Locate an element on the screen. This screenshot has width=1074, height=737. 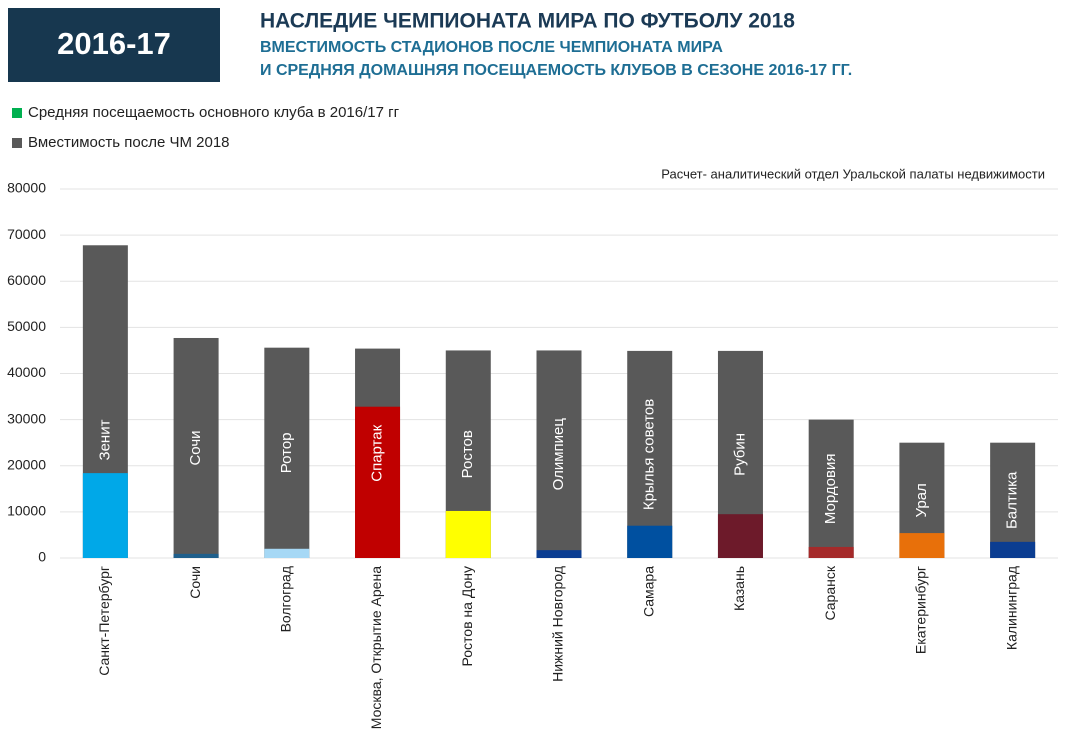
club-label: Спартак is located at coordinates (377, 452).